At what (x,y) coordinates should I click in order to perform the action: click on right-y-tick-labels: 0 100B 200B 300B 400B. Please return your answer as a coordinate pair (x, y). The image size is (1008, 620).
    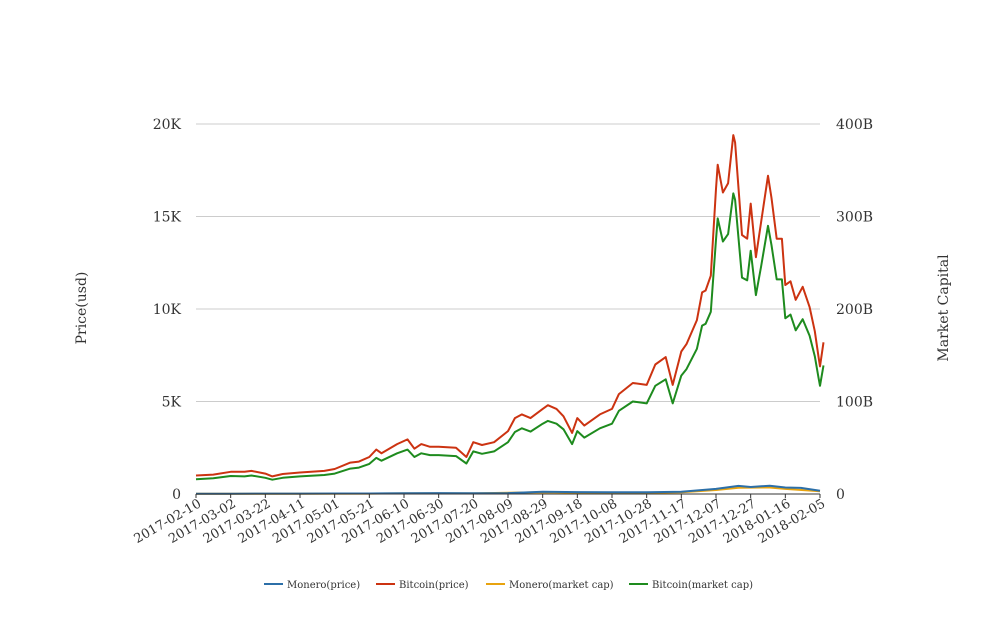
    Looking at the image, I should click on (854, 310).